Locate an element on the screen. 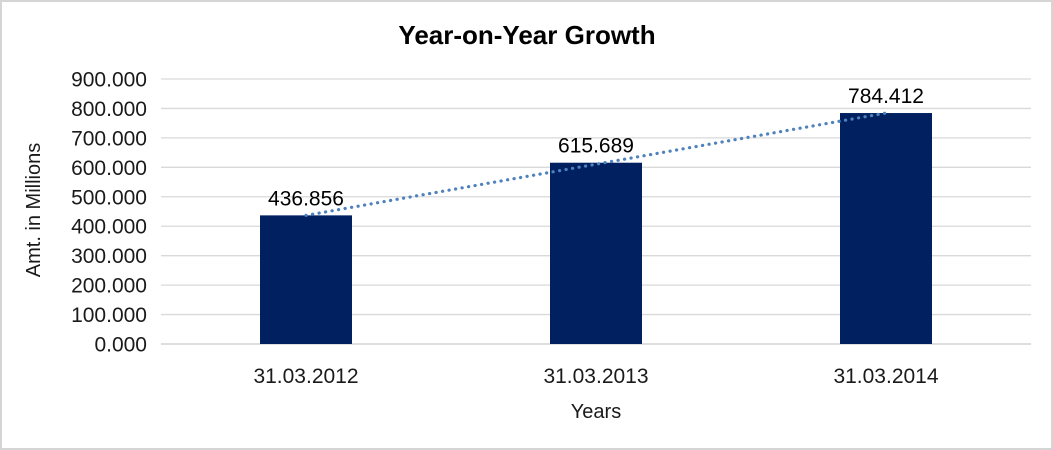 The image size is (1053, 450). y-tick-label: 600.000 is located at coordinates (109, 168).